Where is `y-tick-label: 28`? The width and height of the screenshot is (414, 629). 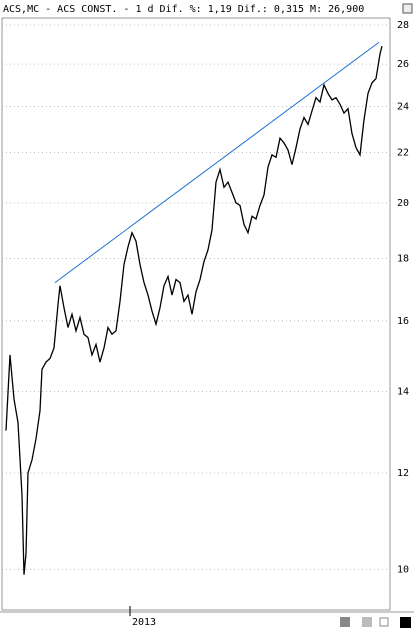
y-tick-label: 28 is located at coordinates (403, 25).